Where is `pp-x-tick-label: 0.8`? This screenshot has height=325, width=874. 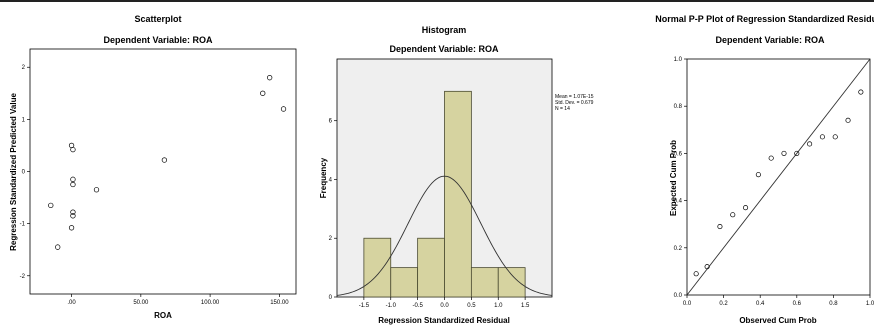 pp-x-tick-label: 0.8 is located at coordinates (833, 304).